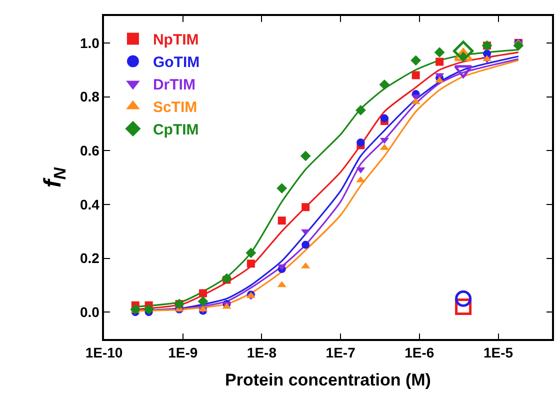 This screenshot has height=403, width=556. What do you see at coordinates (175, 40) in the screenshot?
I see `legend-label: NpTIM` at bounding box center [175, 40].